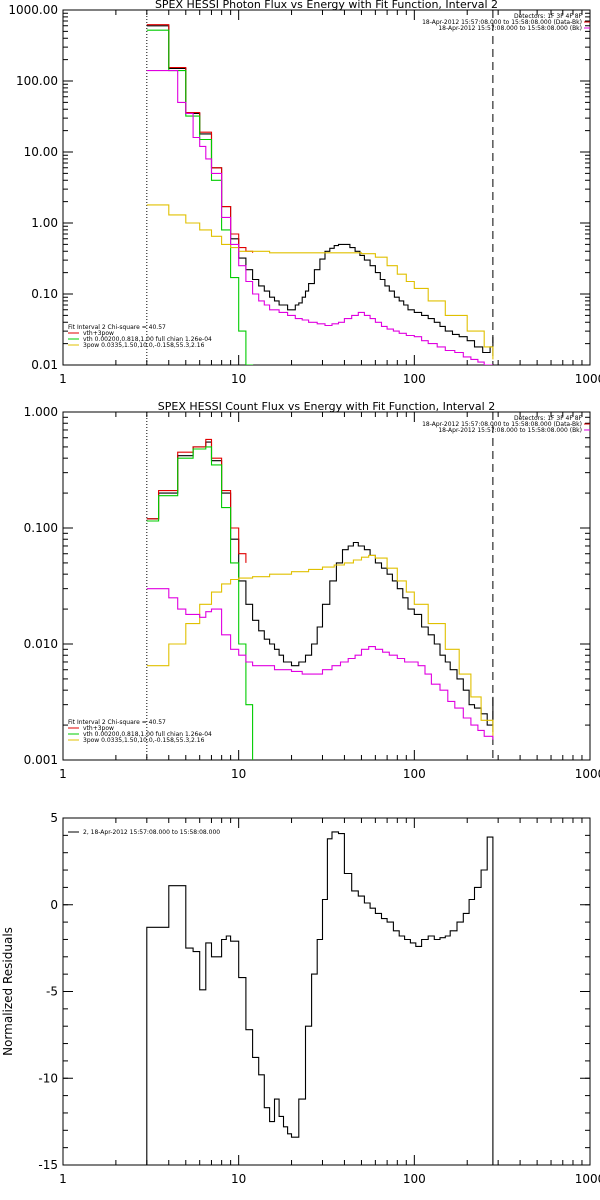 This screenshot has height=1200, width=600. What do you see at coordinates (41, 760) in the screenshot?
I see `y-tick-label-1: 0.001` at bounding box center [41, 760].